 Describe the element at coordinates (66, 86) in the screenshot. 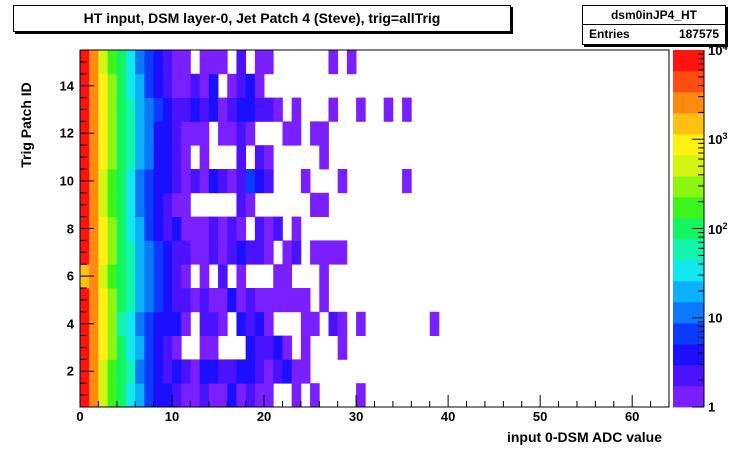

I see `y-tick-label: 14` at that location.